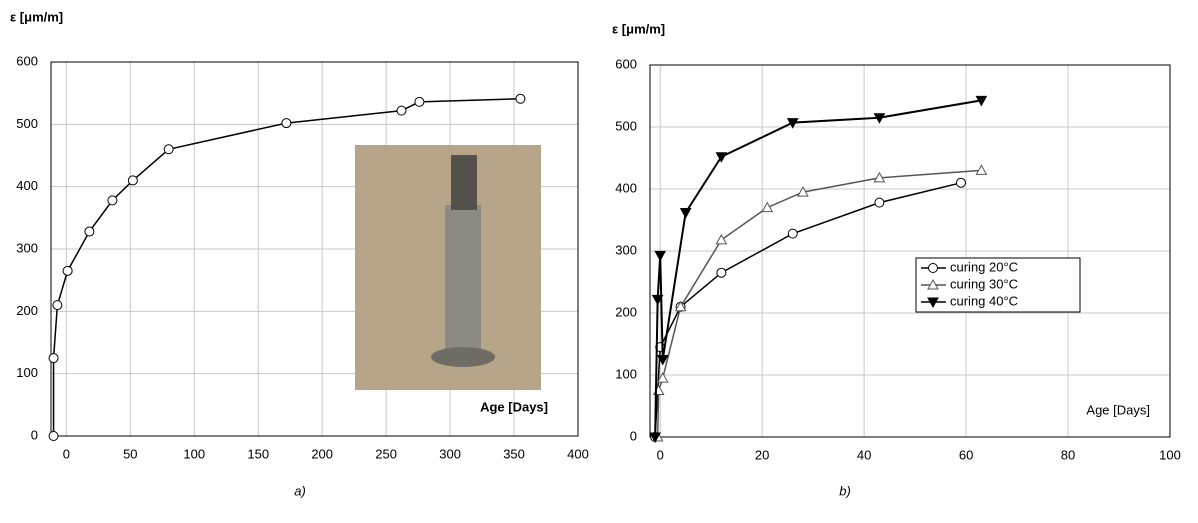 This screenshot has width=1198, height=523. What do you see at coordinates (762, 454) in the screenshot?
I see `x-tick-label: 20` at bounding box center [762, 454].